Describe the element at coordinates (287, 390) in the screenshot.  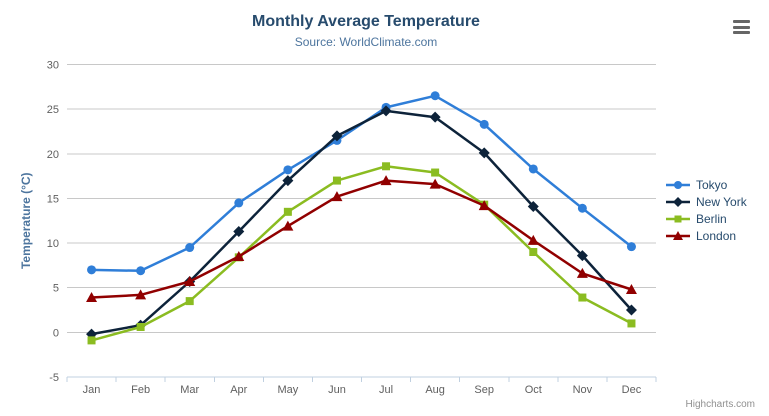
I see `x-axis-label: May` at that location.